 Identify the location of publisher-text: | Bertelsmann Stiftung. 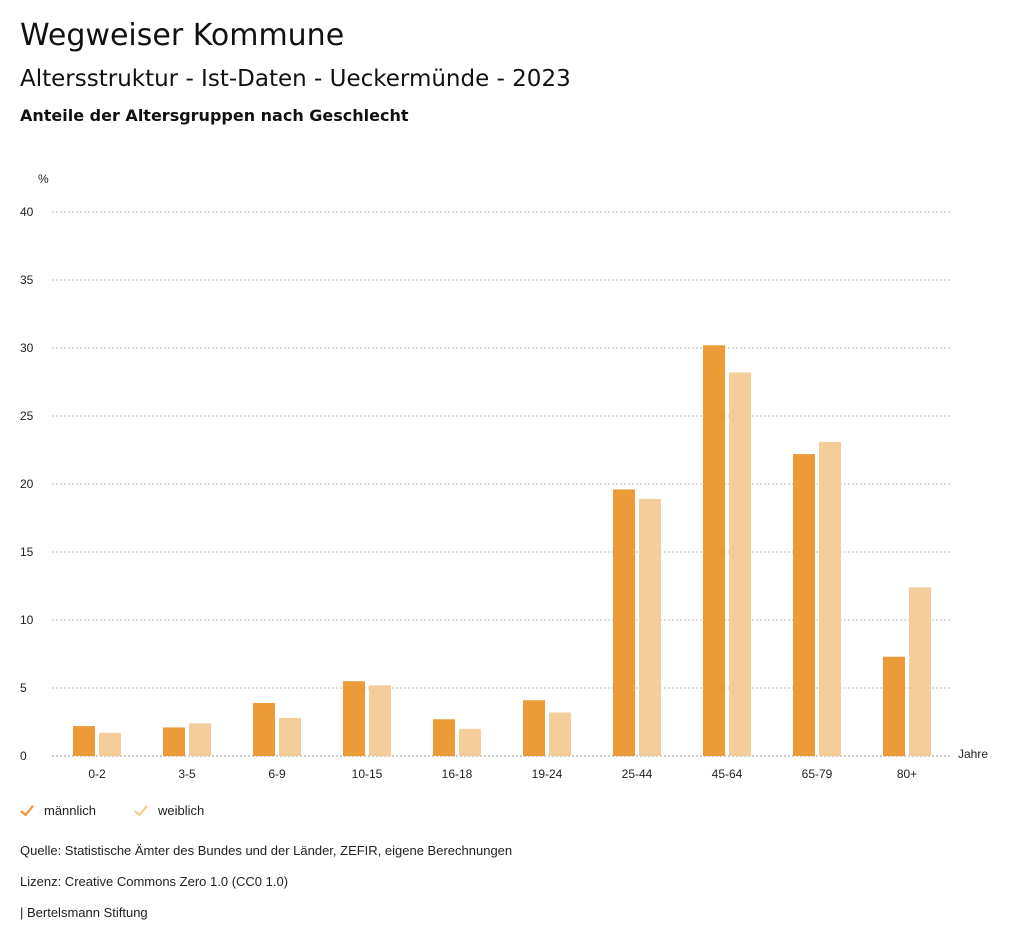
(84, 912).